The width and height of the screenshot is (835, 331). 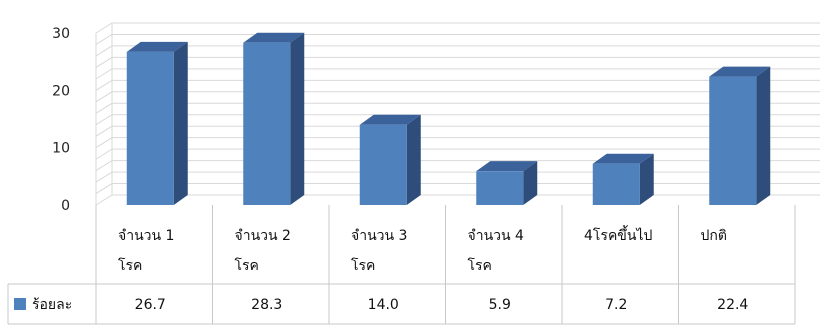 I want to click on category-label: จำนวน 1, so click(x=146, y=236).